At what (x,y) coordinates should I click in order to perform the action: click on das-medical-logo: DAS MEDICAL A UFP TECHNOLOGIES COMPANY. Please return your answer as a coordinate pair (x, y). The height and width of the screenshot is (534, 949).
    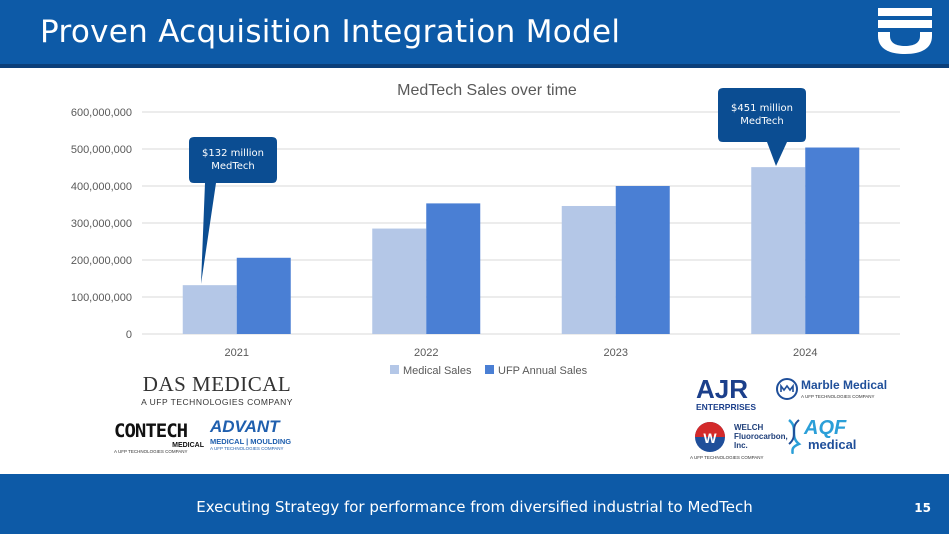
    Looking at the image, I should click on (217, 389).